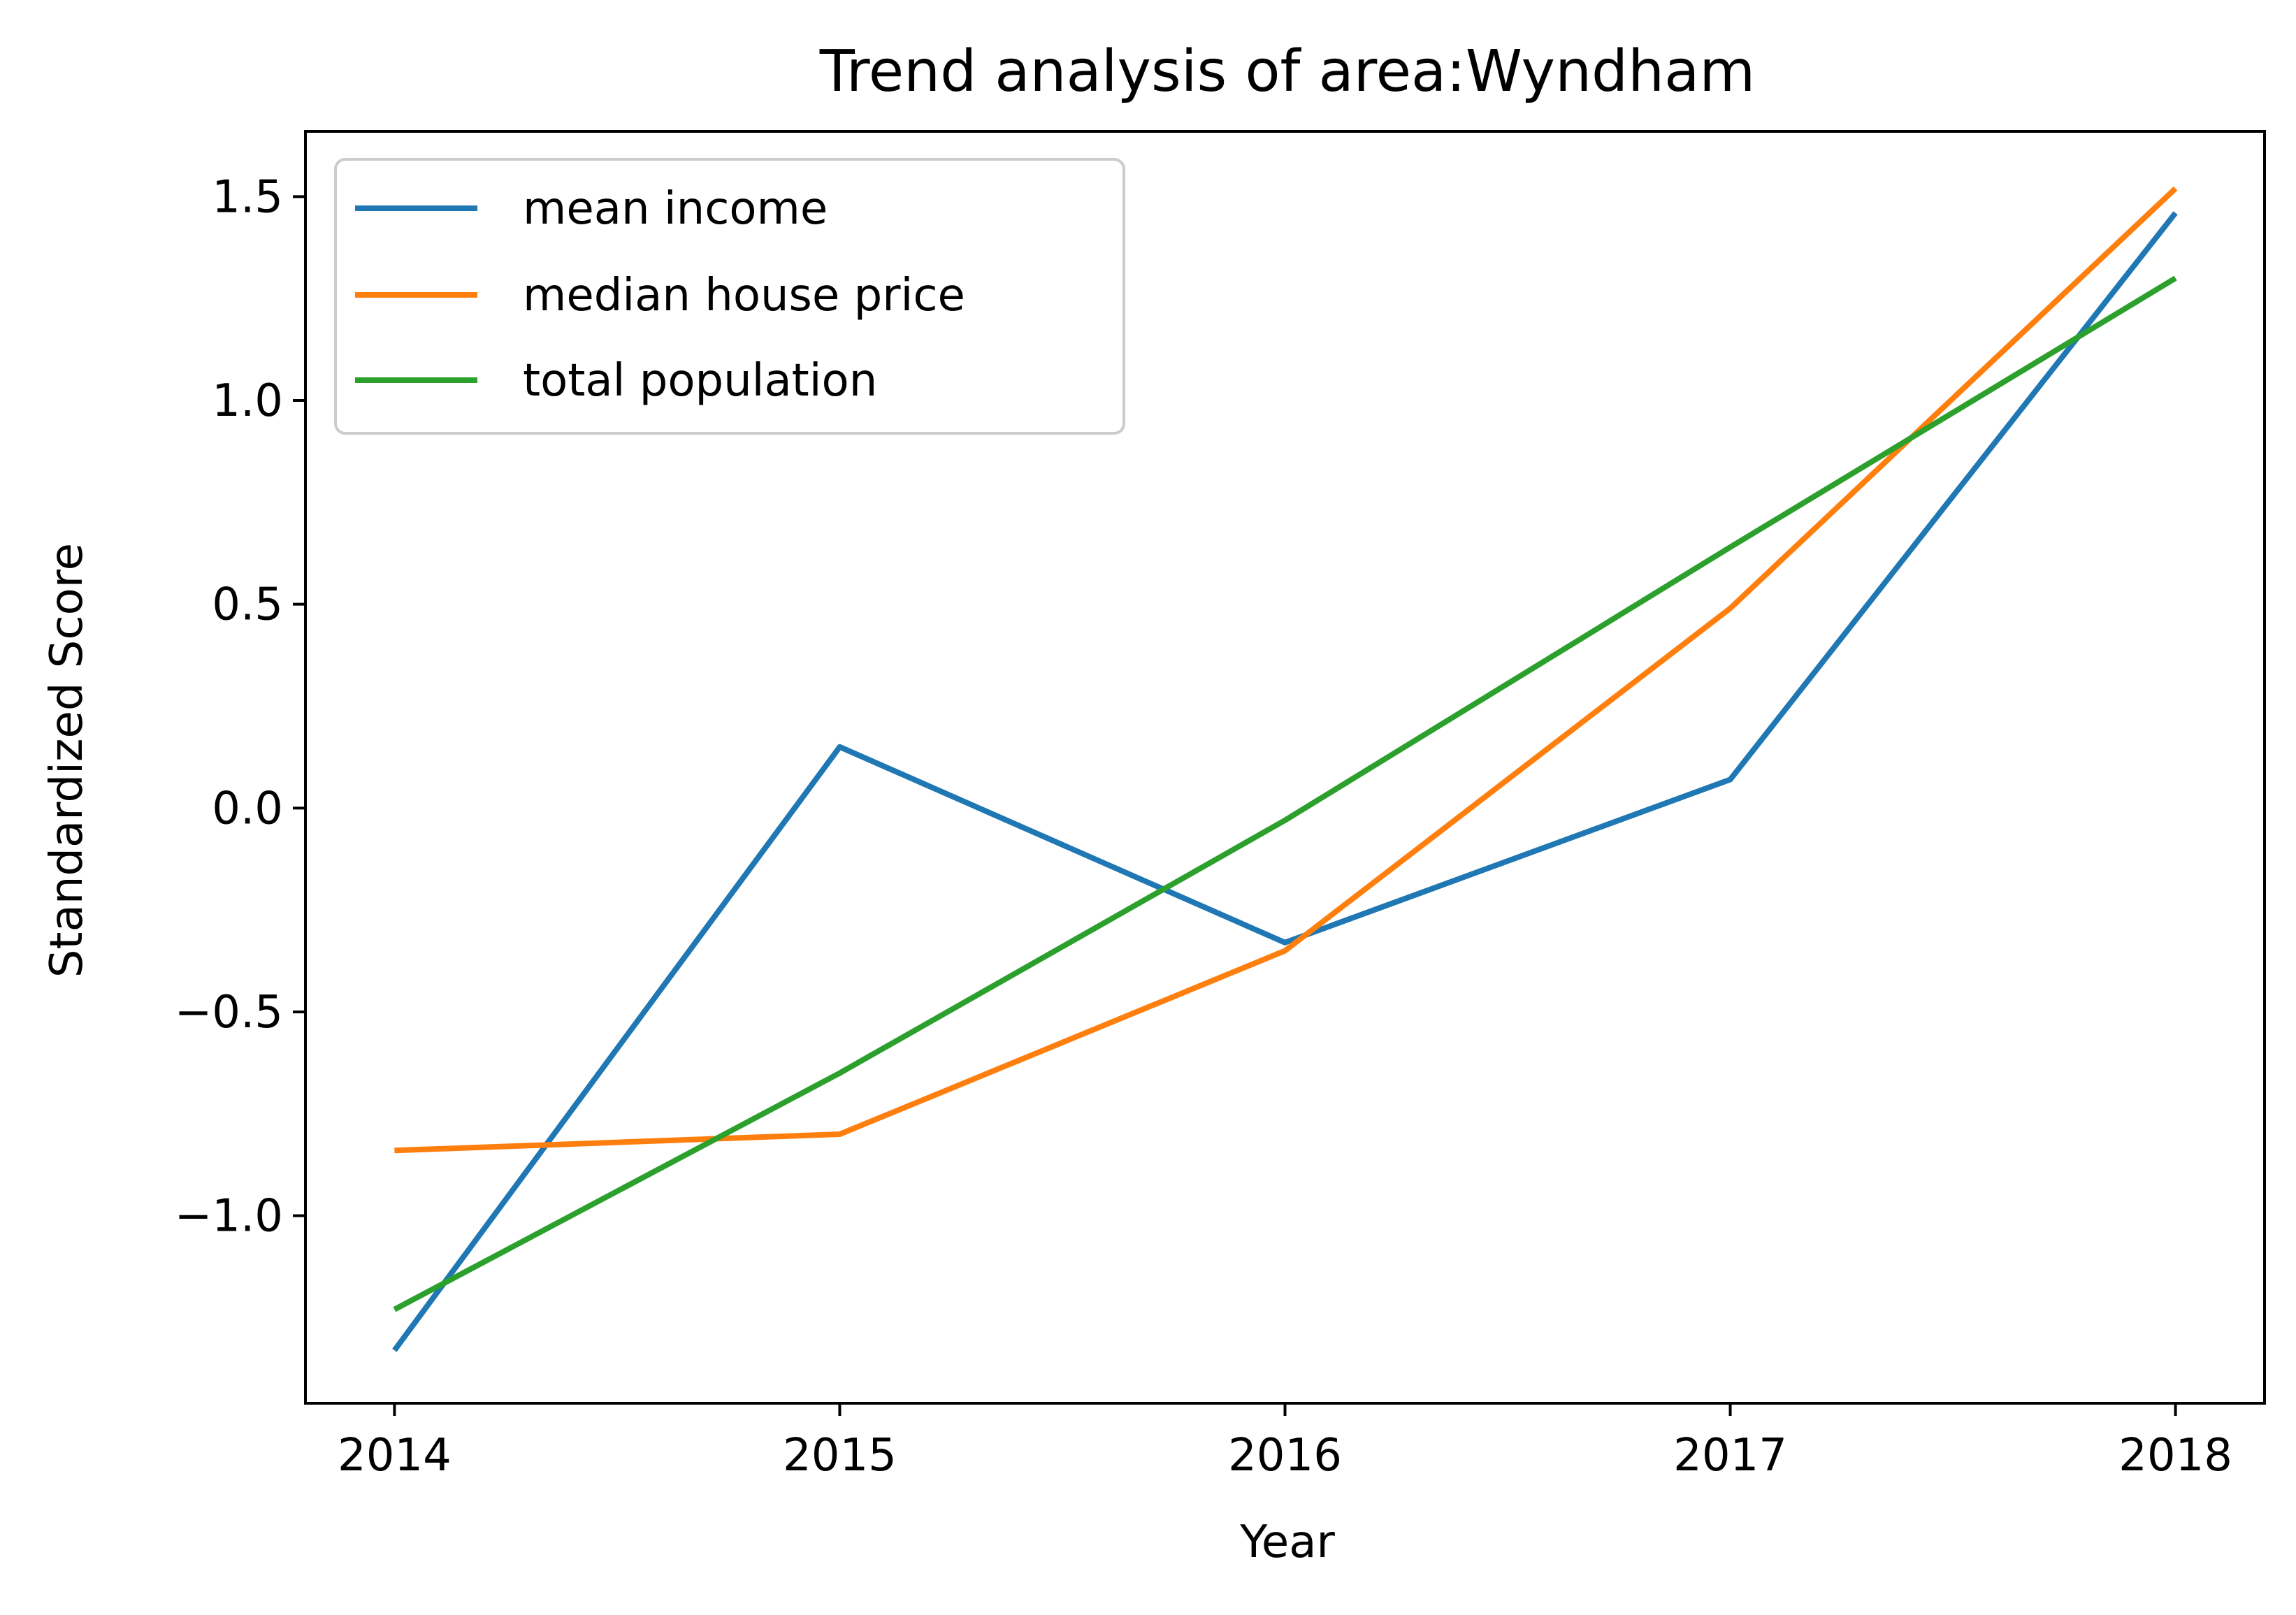 The height and width of the screenshot is (1615, 2296). I want to click on legend-label-total-population: total population, so click(700, 381).